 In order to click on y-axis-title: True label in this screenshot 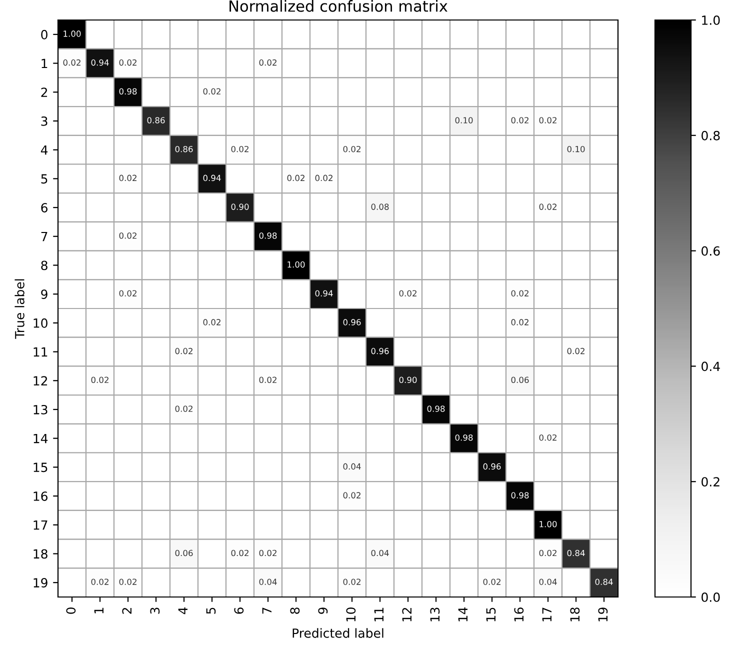, I will do `click(19, 309)`.